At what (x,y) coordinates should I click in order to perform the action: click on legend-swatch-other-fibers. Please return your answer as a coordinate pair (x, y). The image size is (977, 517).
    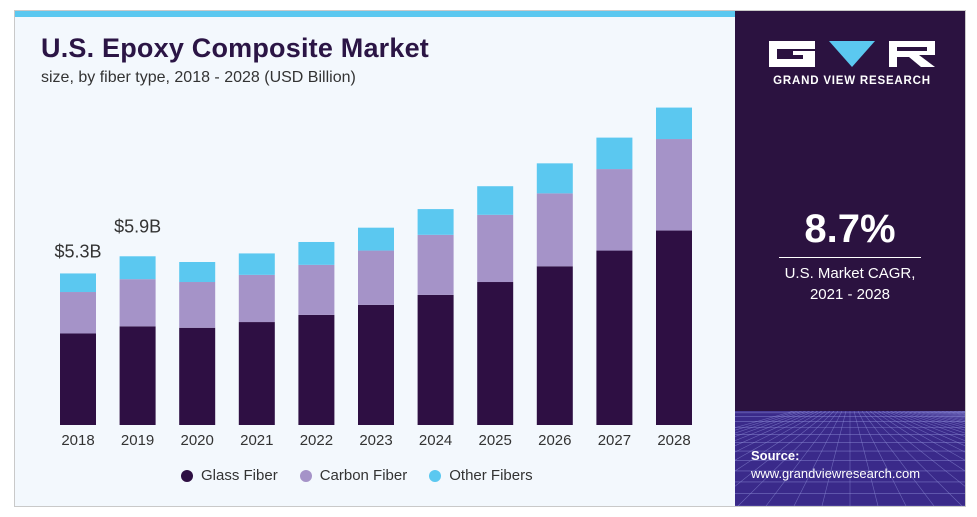
    Looking at the image, I should click on (435, 475).